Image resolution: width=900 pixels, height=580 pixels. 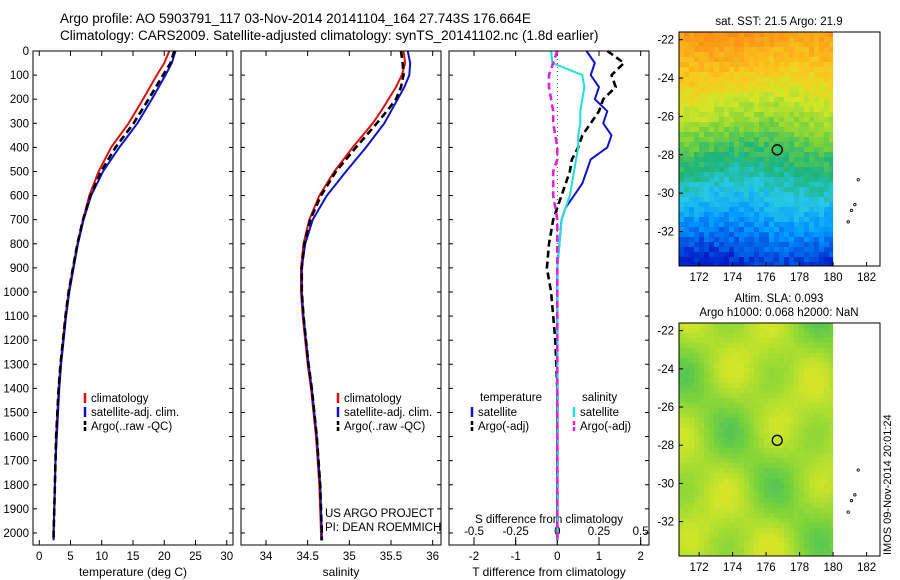 I want to click on project-name: US ARGO PROJECT, so click(x=379, y=514).